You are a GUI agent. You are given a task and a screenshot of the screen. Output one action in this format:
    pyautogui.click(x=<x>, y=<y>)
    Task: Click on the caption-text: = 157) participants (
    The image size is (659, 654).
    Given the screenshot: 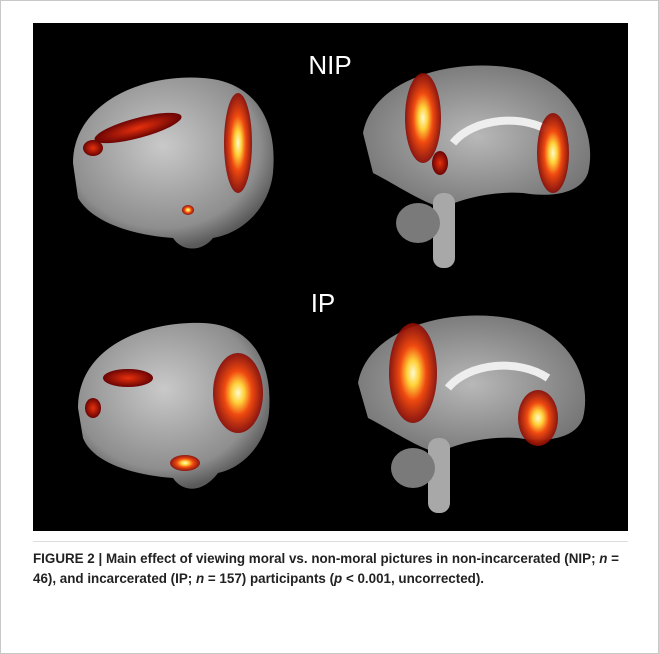 What is the action you would take?
    pyautogui.click(x=269, y=578)
    